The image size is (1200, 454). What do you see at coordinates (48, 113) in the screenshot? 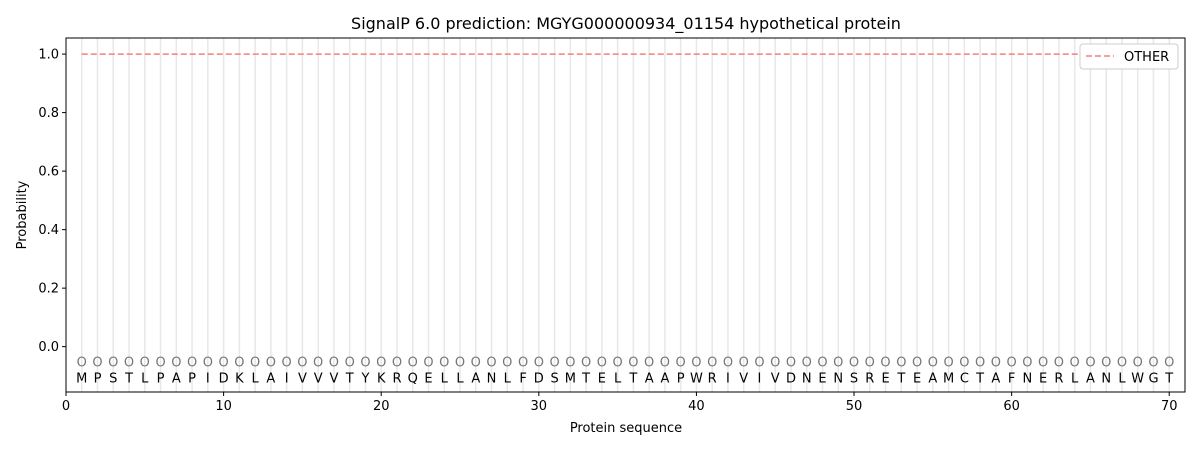
I see `y-tick-label: 0.8` at bounding box center [48, 113].